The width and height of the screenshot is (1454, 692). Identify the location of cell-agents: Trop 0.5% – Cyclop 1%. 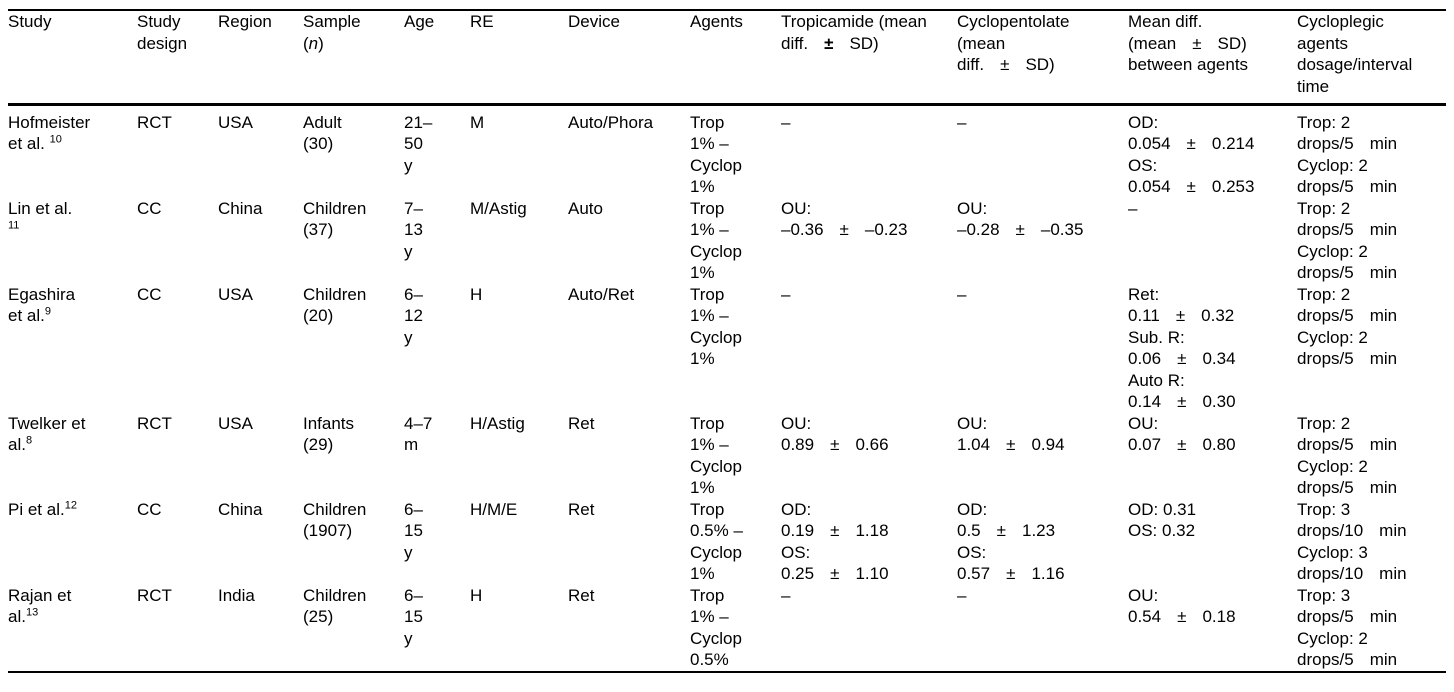
(735, 542).